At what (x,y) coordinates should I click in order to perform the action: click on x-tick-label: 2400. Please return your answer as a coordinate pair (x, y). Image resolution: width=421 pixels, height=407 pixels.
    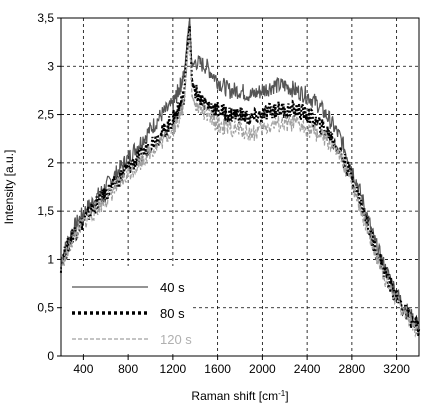
    Looking at the image, I should click on (307, 369).